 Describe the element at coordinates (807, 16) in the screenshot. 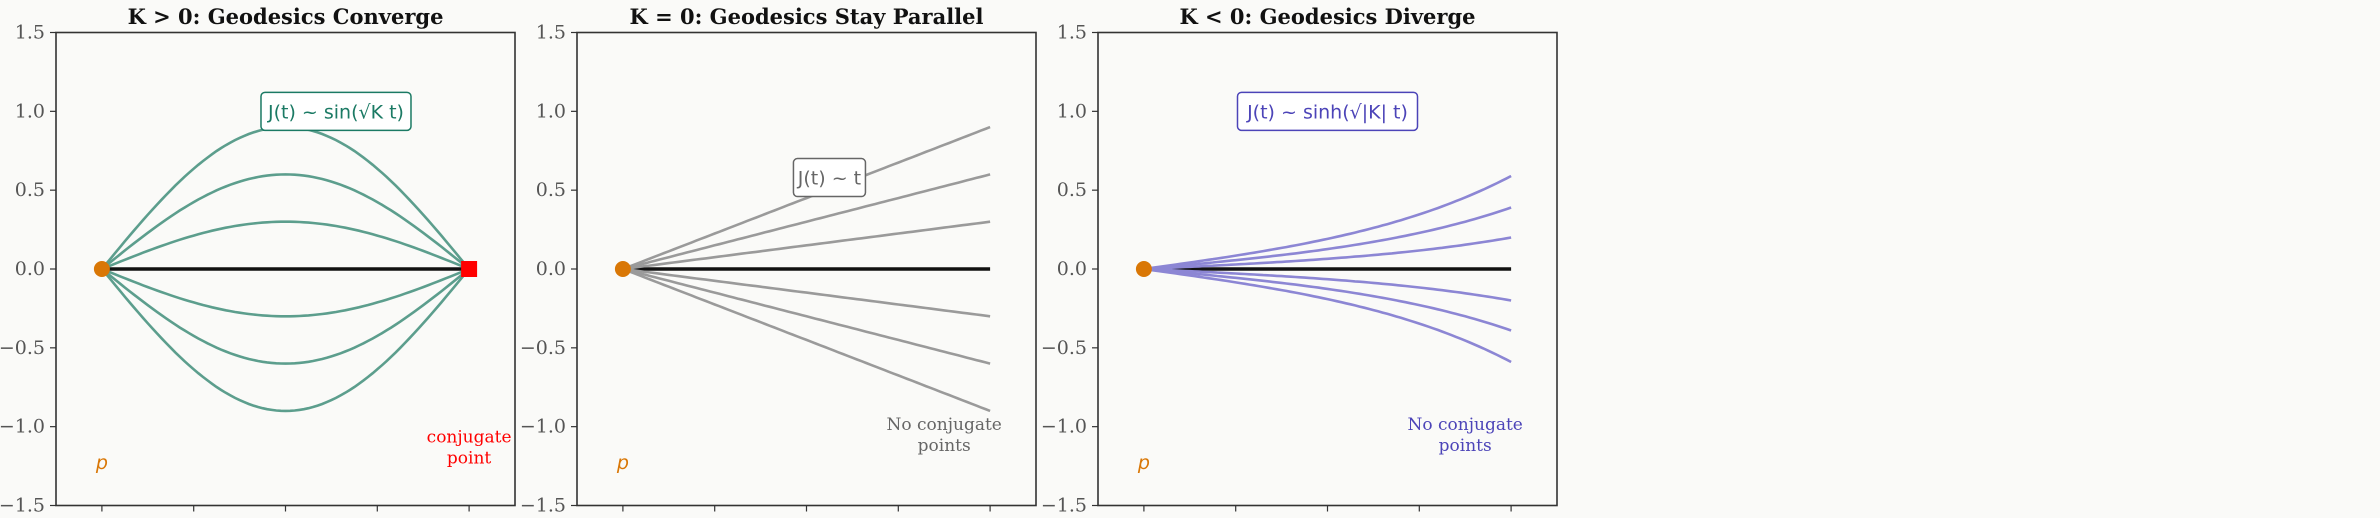

I see `chart-title: K = 0: Geodesics Stay Parallel` at that location.